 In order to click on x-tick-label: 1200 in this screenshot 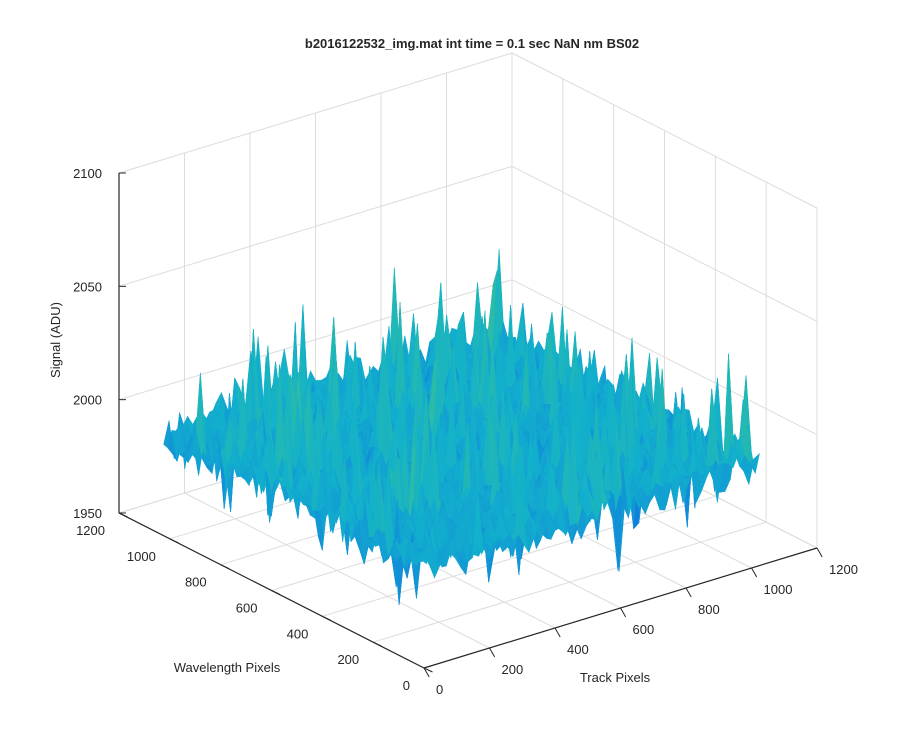, I will do `click(843, 569)`.